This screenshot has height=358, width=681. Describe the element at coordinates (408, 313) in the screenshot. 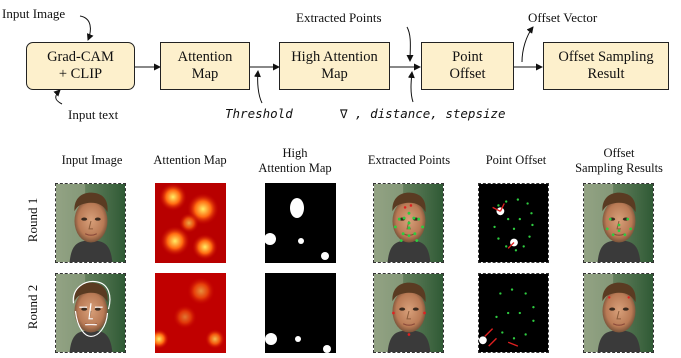

I see `round2-extracted-points` at that location.